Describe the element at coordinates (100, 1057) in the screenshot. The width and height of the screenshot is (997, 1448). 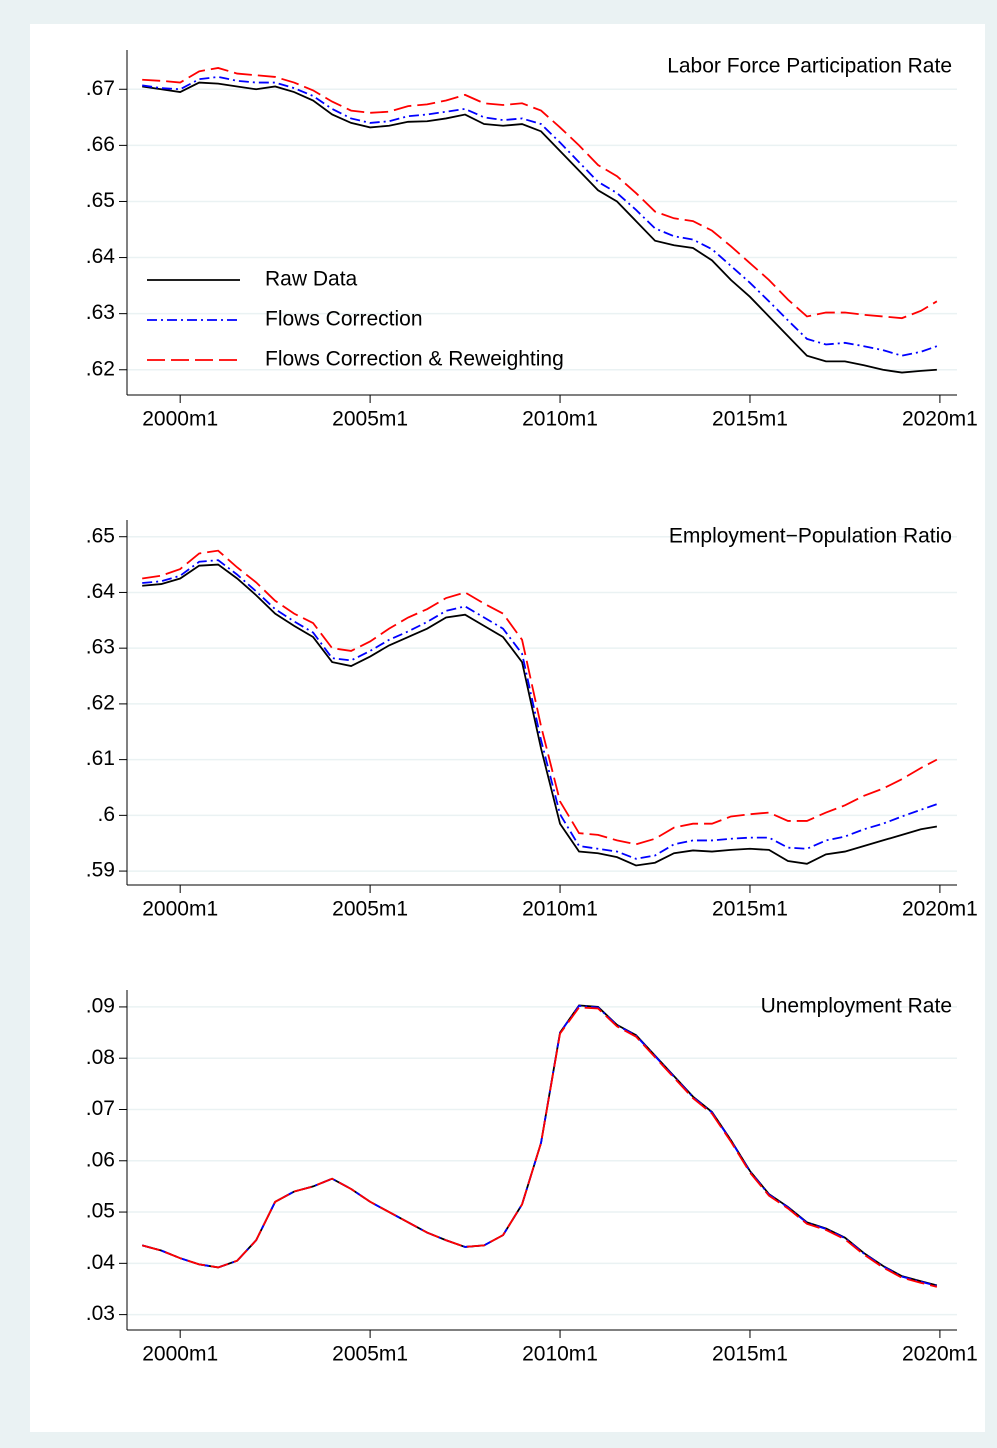
I see `y-tick-label: .08` at that location.